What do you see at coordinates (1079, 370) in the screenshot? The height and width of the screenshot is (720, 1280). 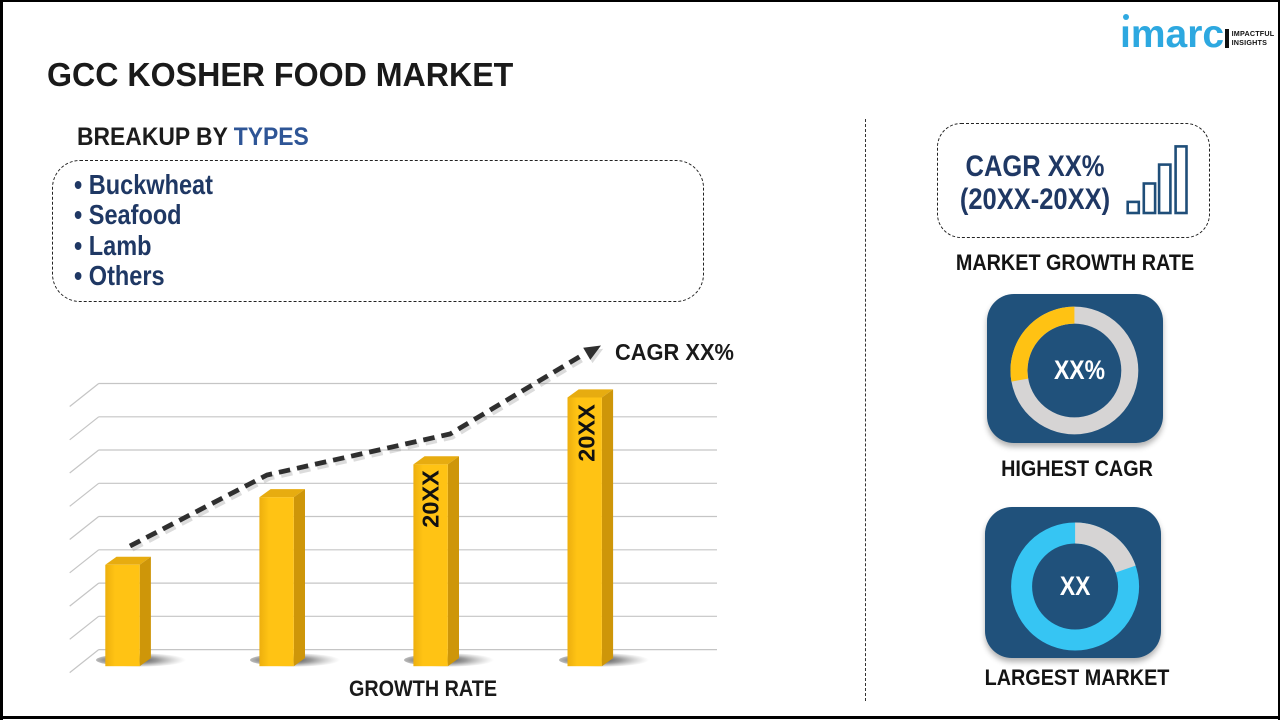 I see `svg-text: XX%` at bounding box center [1079, 370].